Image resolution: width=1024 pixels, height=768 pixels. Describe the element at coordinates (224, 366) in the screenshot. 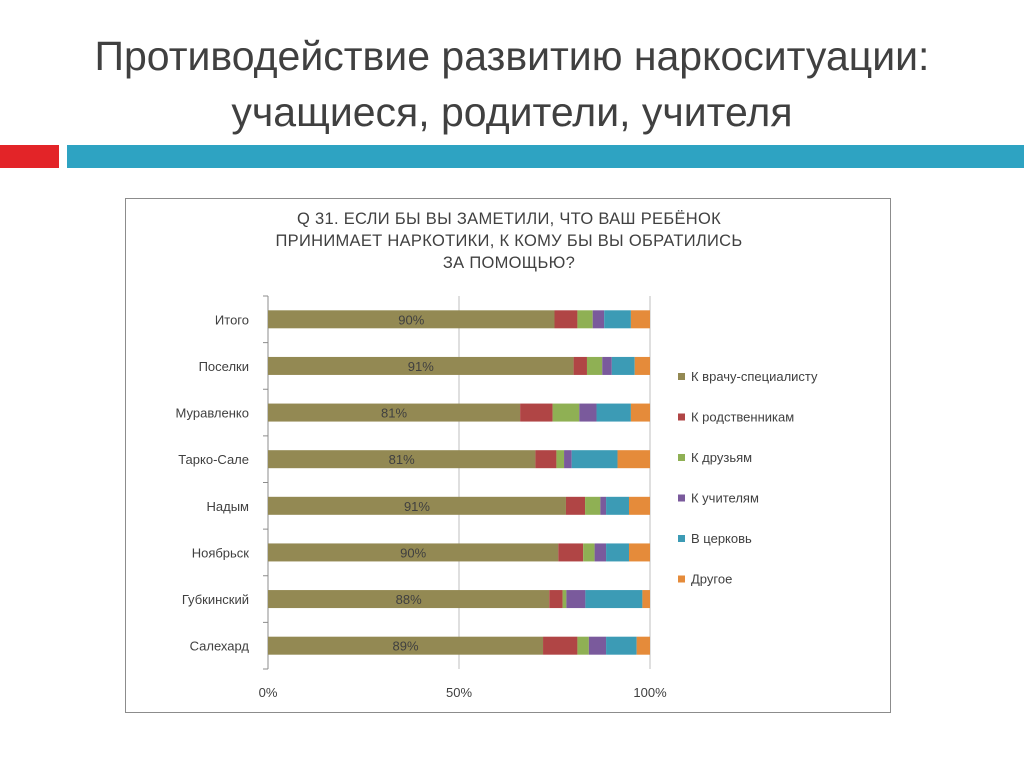

I see `category-label: Поселки` at that location.